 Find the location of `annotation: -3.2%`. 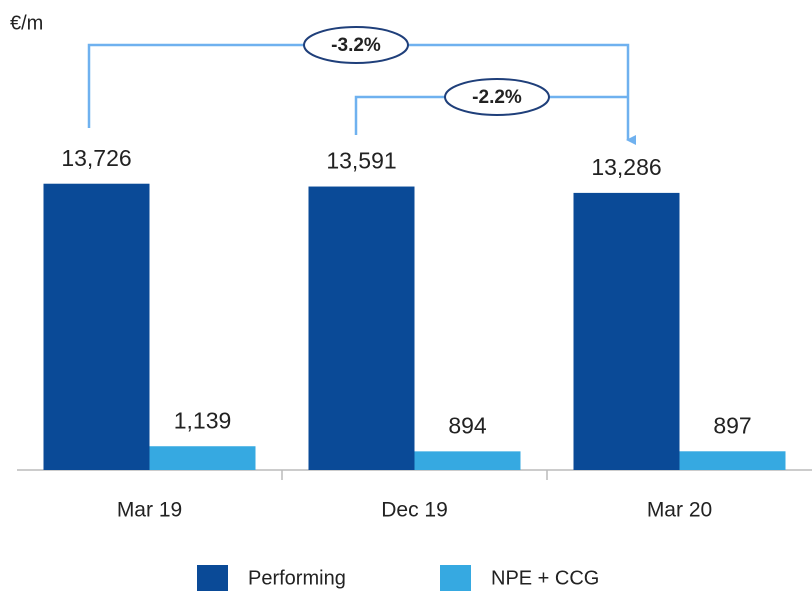

annotation: -3.2% is located at coordinates (356, 45).